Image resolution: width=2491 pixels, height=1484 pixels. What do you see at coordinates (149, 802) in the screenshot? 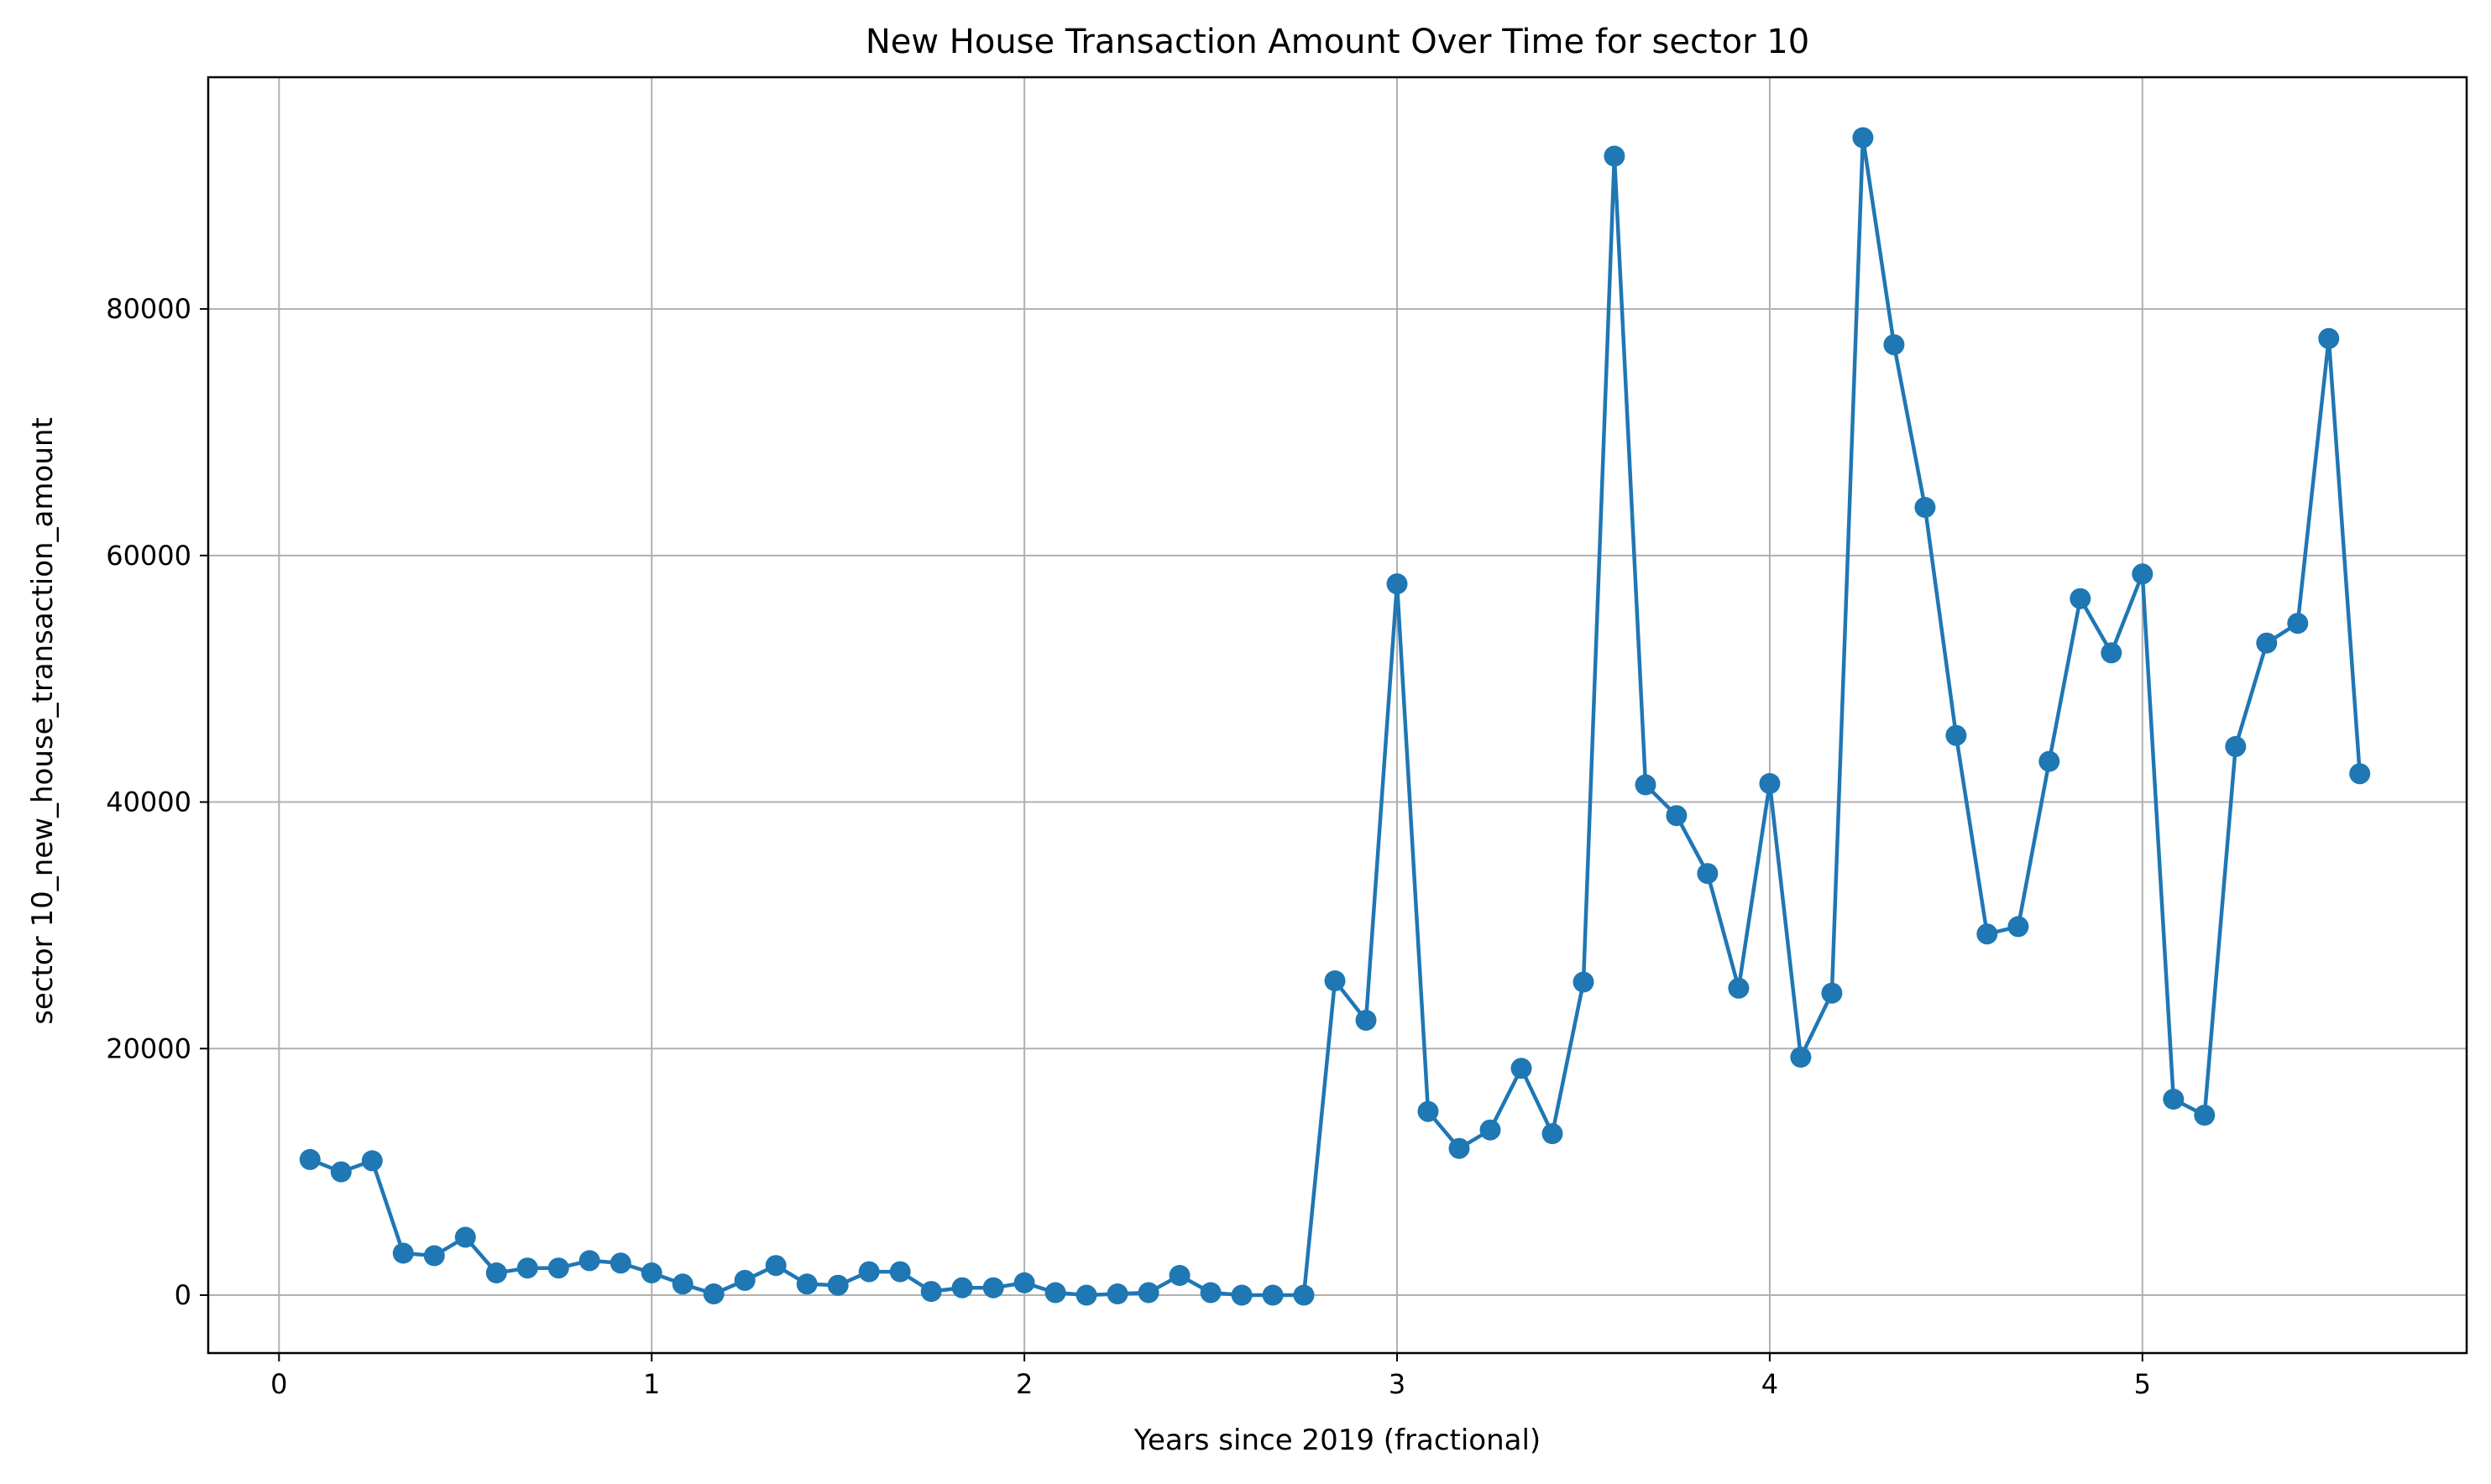
I see `y-tick-label: 40000` at bounding box center [149, 802].